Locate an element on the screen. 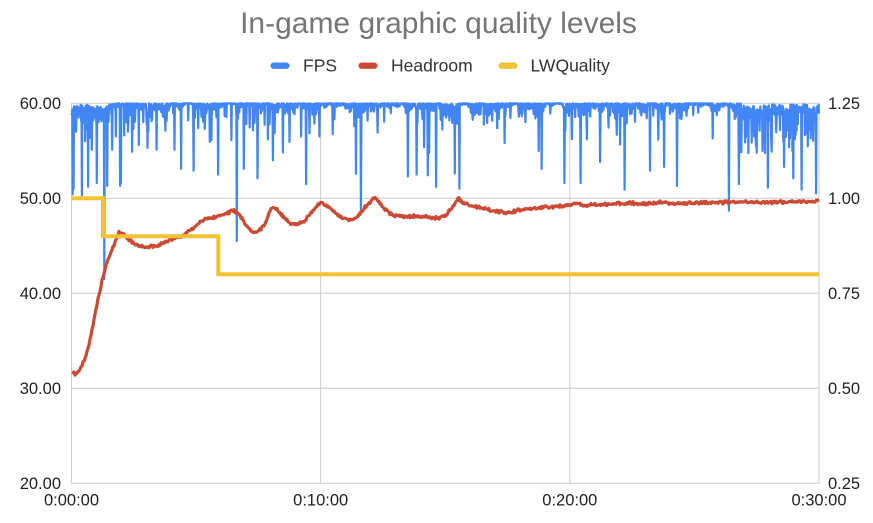 The width and height of the screenshot is (873, 523). svg-text: 0.75 is located at coordinates (844, 294).